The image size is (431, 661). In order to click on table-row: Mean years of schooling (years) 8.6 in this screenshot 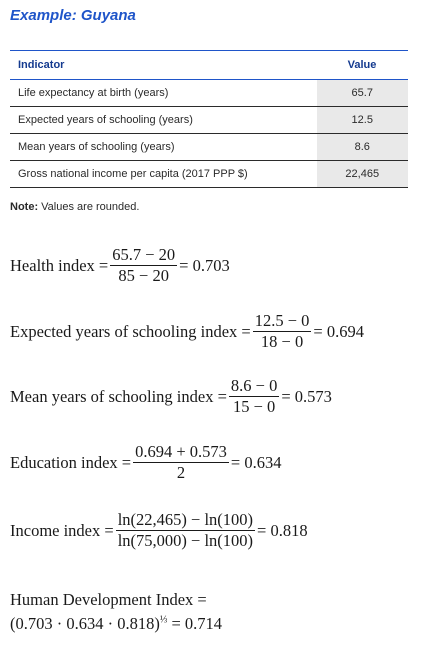, I will do `click(209, 147)`.